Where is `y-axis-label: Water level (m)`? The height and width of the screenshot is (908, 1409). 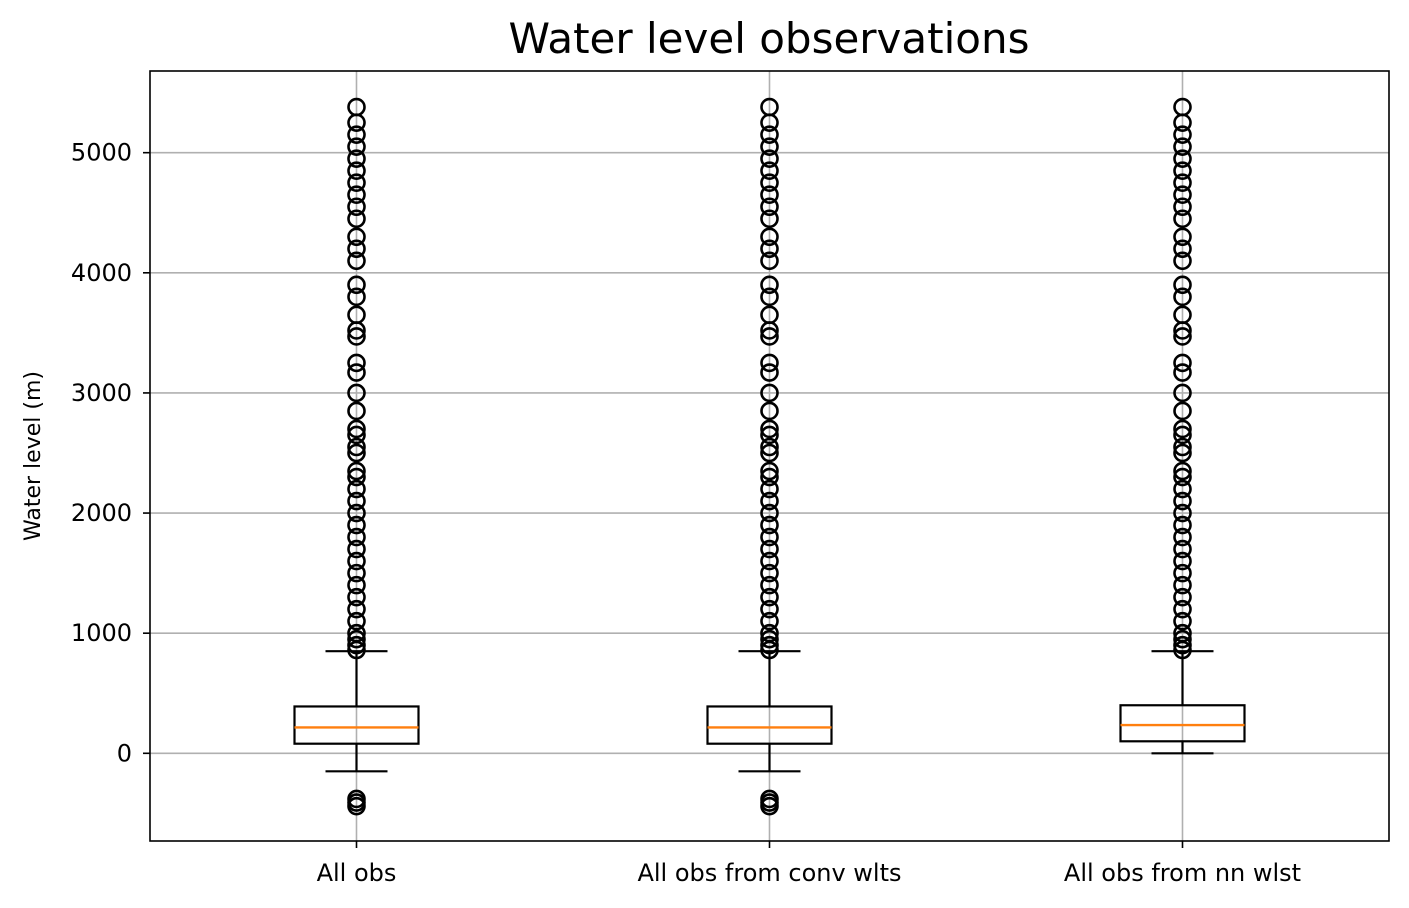
y-axis-label: Water level (m) is located at coordinates (33, 456).